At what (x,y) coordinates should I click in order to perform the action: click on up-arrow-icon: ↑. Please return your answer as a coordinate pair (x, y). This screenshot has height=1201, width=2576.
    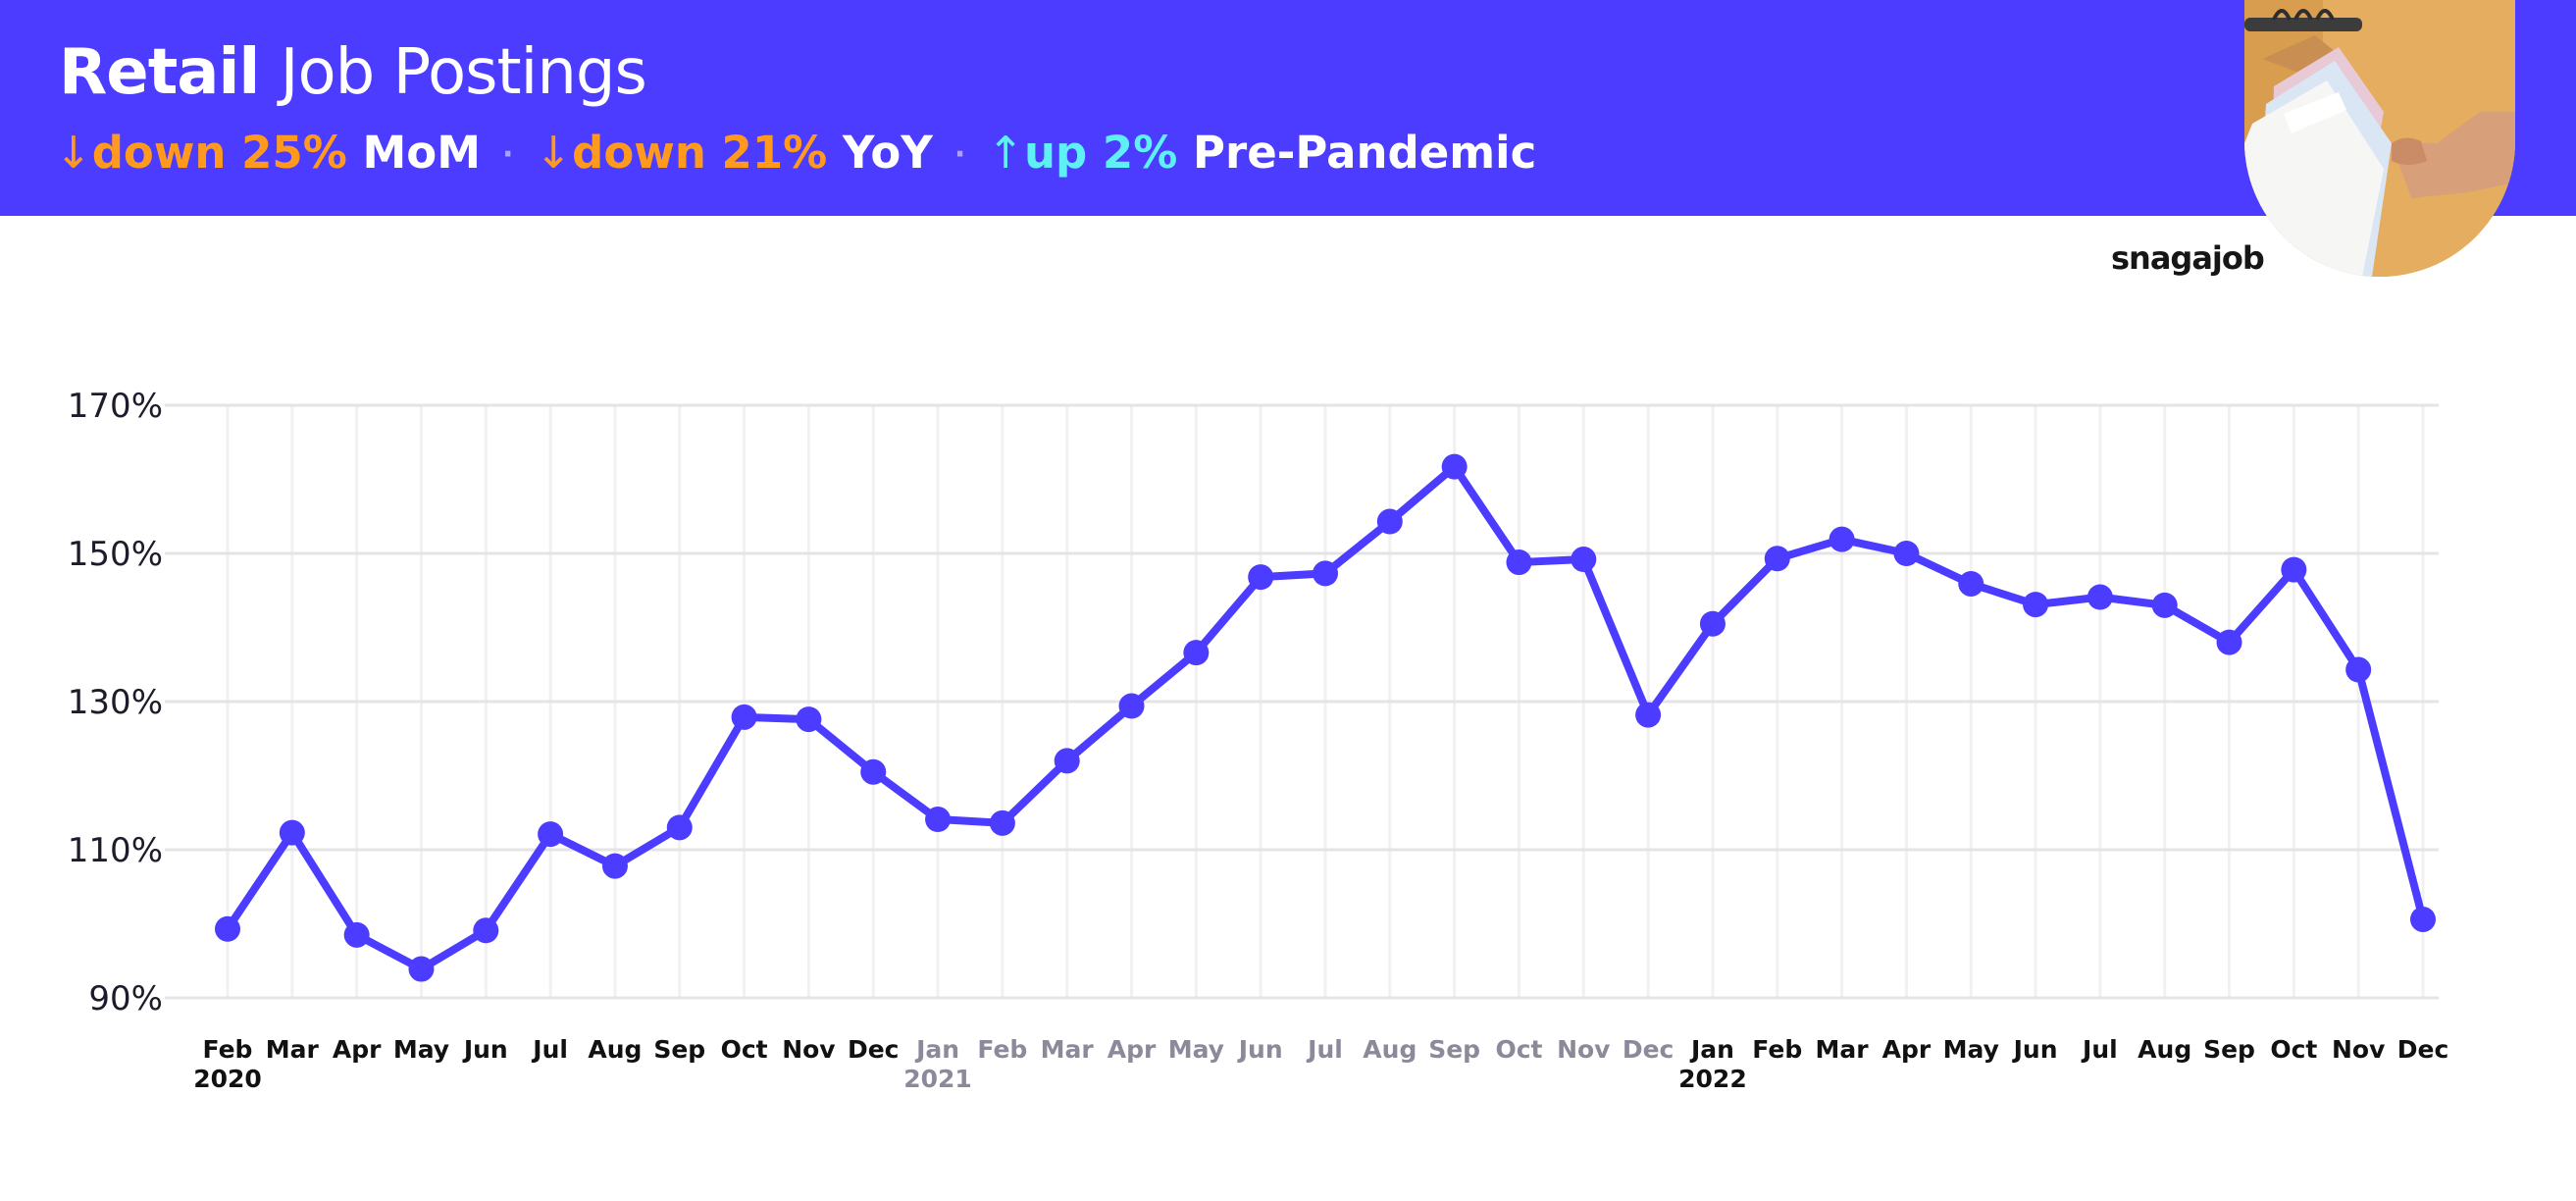
    Looking at the image, I should click on (1006, 153).